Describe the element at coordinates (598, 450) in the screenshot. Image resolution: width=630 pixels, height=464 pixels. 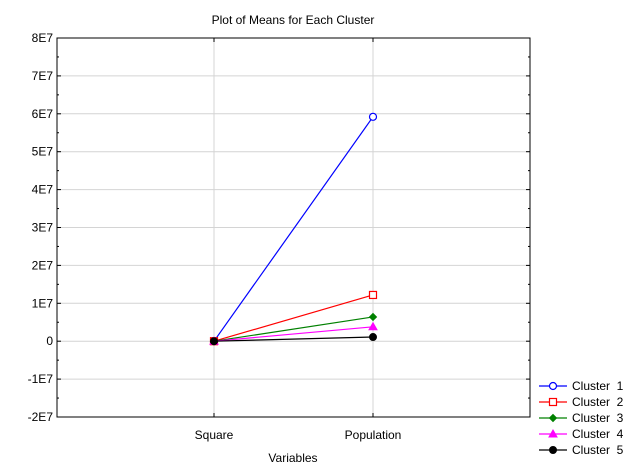
I see `legend-label: Cluster 5` at that location.